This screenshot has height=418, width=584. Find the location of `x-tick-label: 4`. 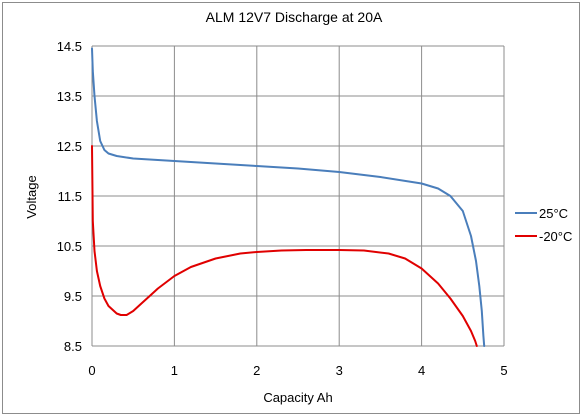

x-tick-label: 4 is located at coordinates (421, 370).